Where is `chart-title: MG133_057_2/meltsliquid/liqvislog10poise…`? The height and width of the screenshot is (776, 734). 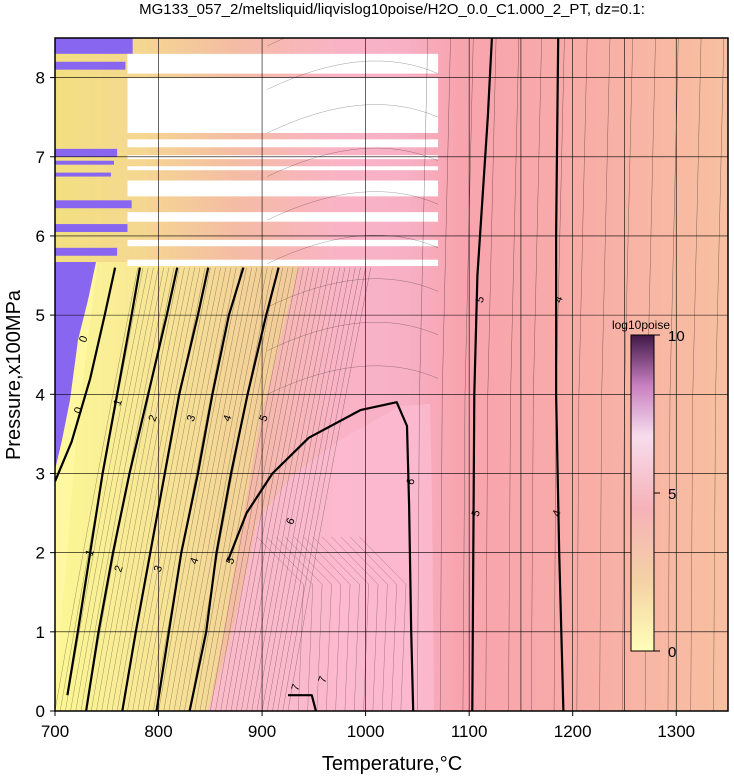
chart-title: MG133_057_2/meltsliquid/liqvislog10poise… is located at coordinates (392, 9).